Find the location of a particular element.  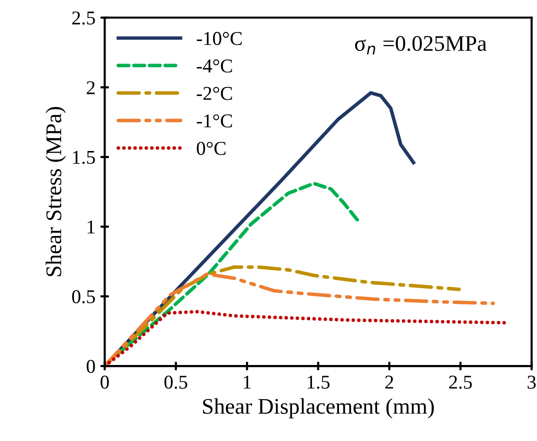

x-tick-label: 1.5 is located at coordinates (319, 382).